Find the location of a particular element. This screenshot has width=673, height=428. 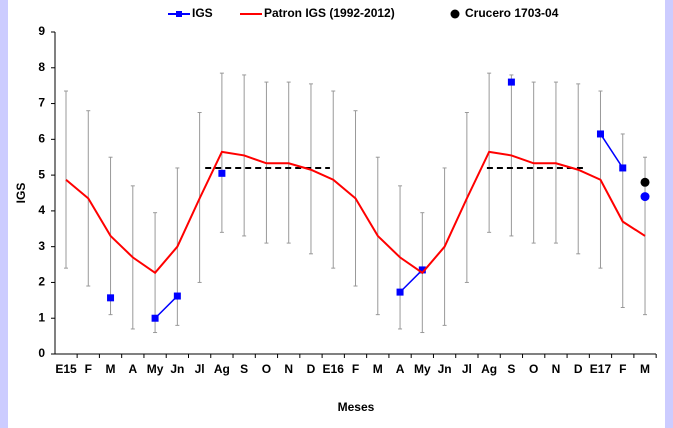

y-tick-label: 4 is located at coordinates (41, 210).